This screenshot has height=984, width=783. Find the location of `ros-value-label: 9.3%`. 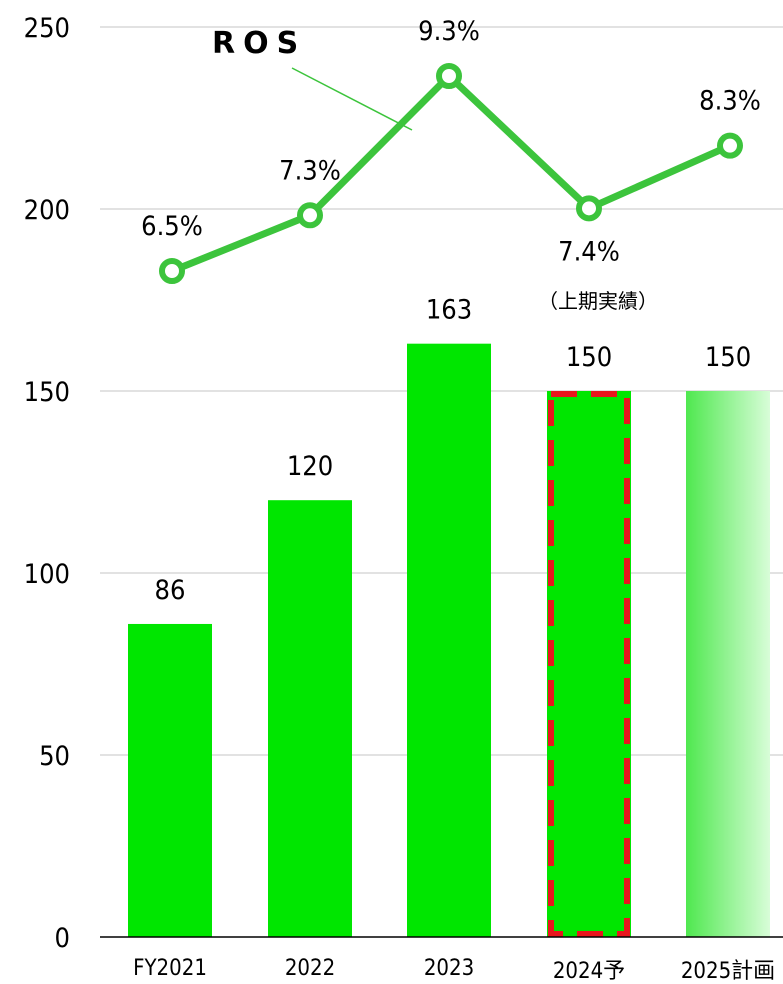

ros-value-label: 9.3% is located at coordinates (449, 31).